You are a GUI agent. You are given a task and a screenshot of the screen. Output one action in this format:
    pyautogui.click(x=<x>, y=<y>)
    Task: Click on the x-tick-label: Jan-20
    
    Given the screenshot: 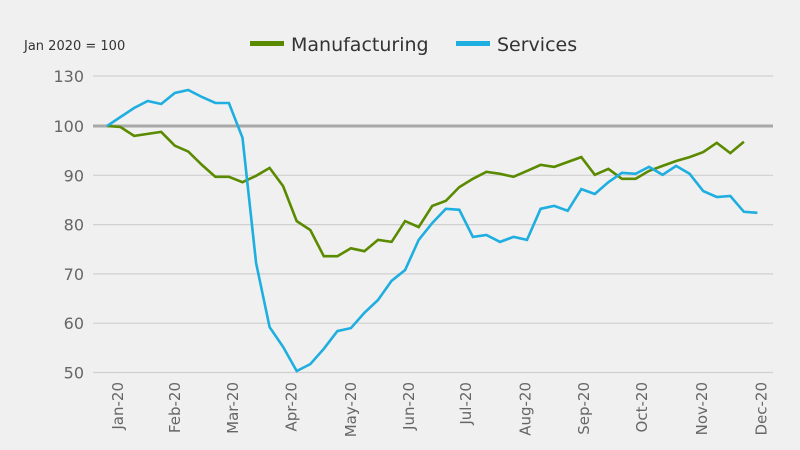 What is the action you would take?
    pyautogui.click(x=118, y=406)
    